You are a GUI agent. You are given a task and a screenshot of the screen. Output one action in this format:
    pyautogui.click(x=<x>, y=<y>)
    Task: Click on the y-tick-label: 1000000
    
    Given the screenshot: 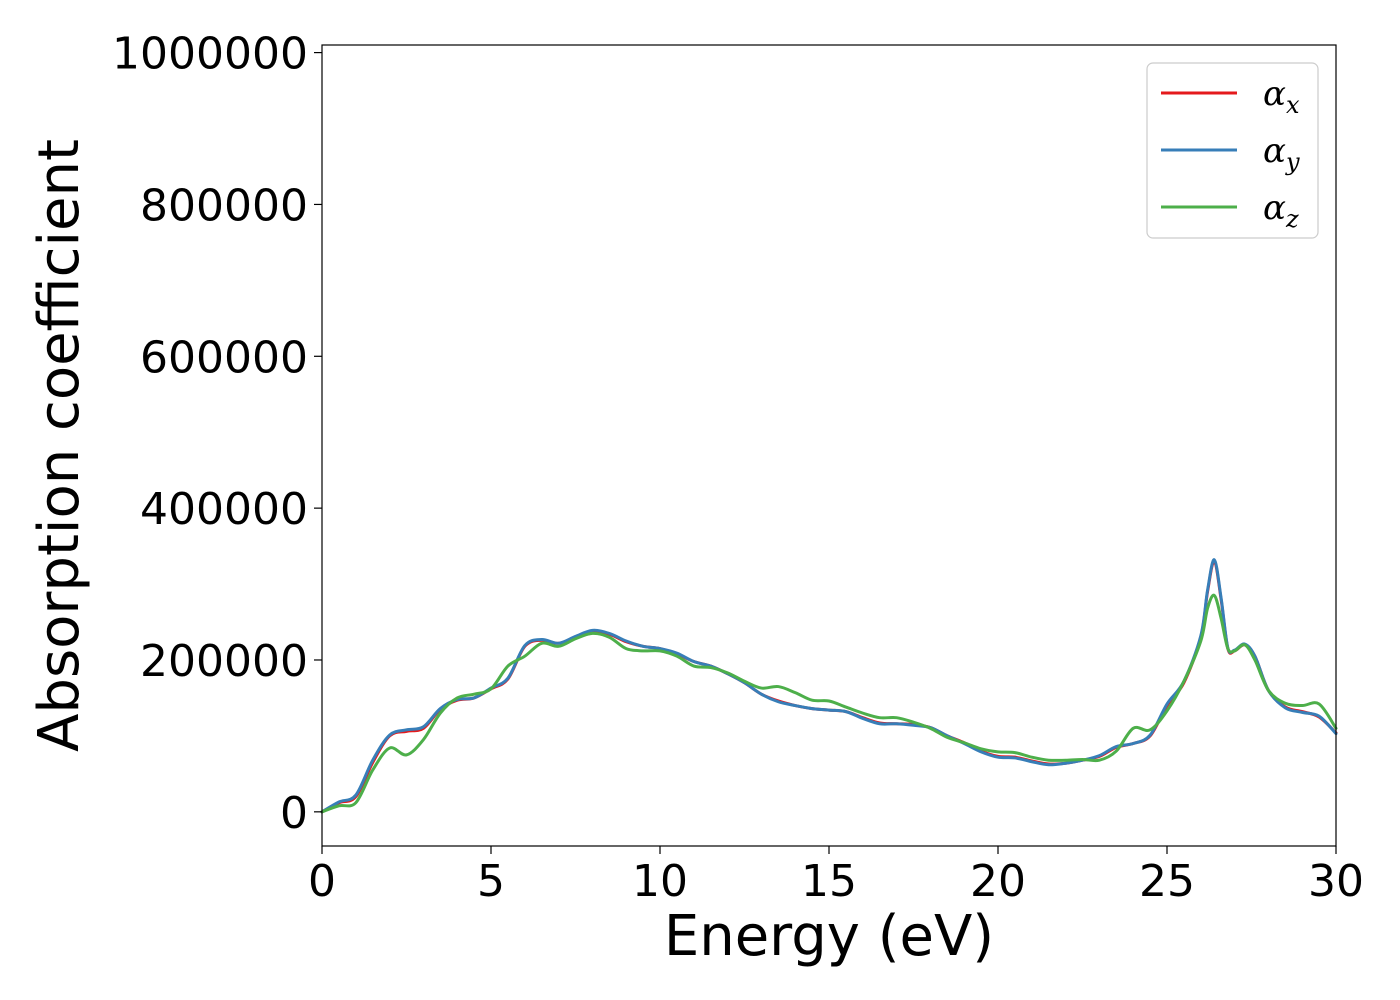 What is the action you would take?
    pyautogui.click(x=210, y=54)
    